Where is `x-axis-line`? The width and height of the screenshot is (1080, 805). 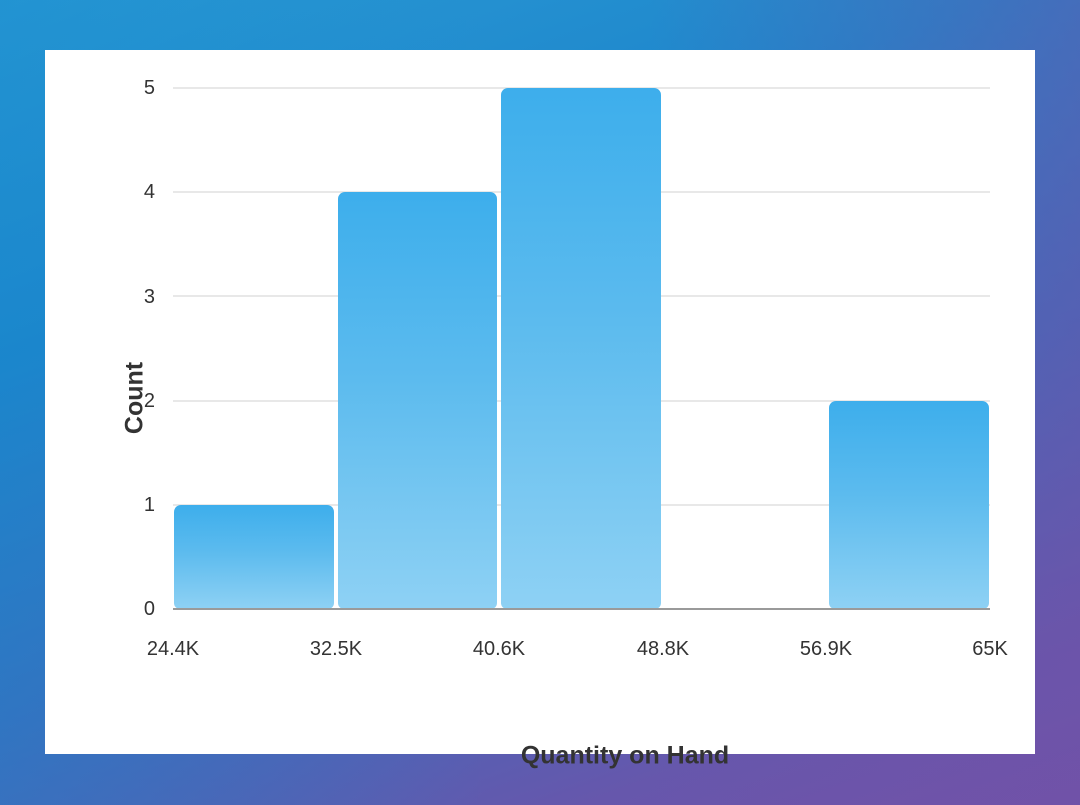
x-axis-line is located at coordinates (581, 609).